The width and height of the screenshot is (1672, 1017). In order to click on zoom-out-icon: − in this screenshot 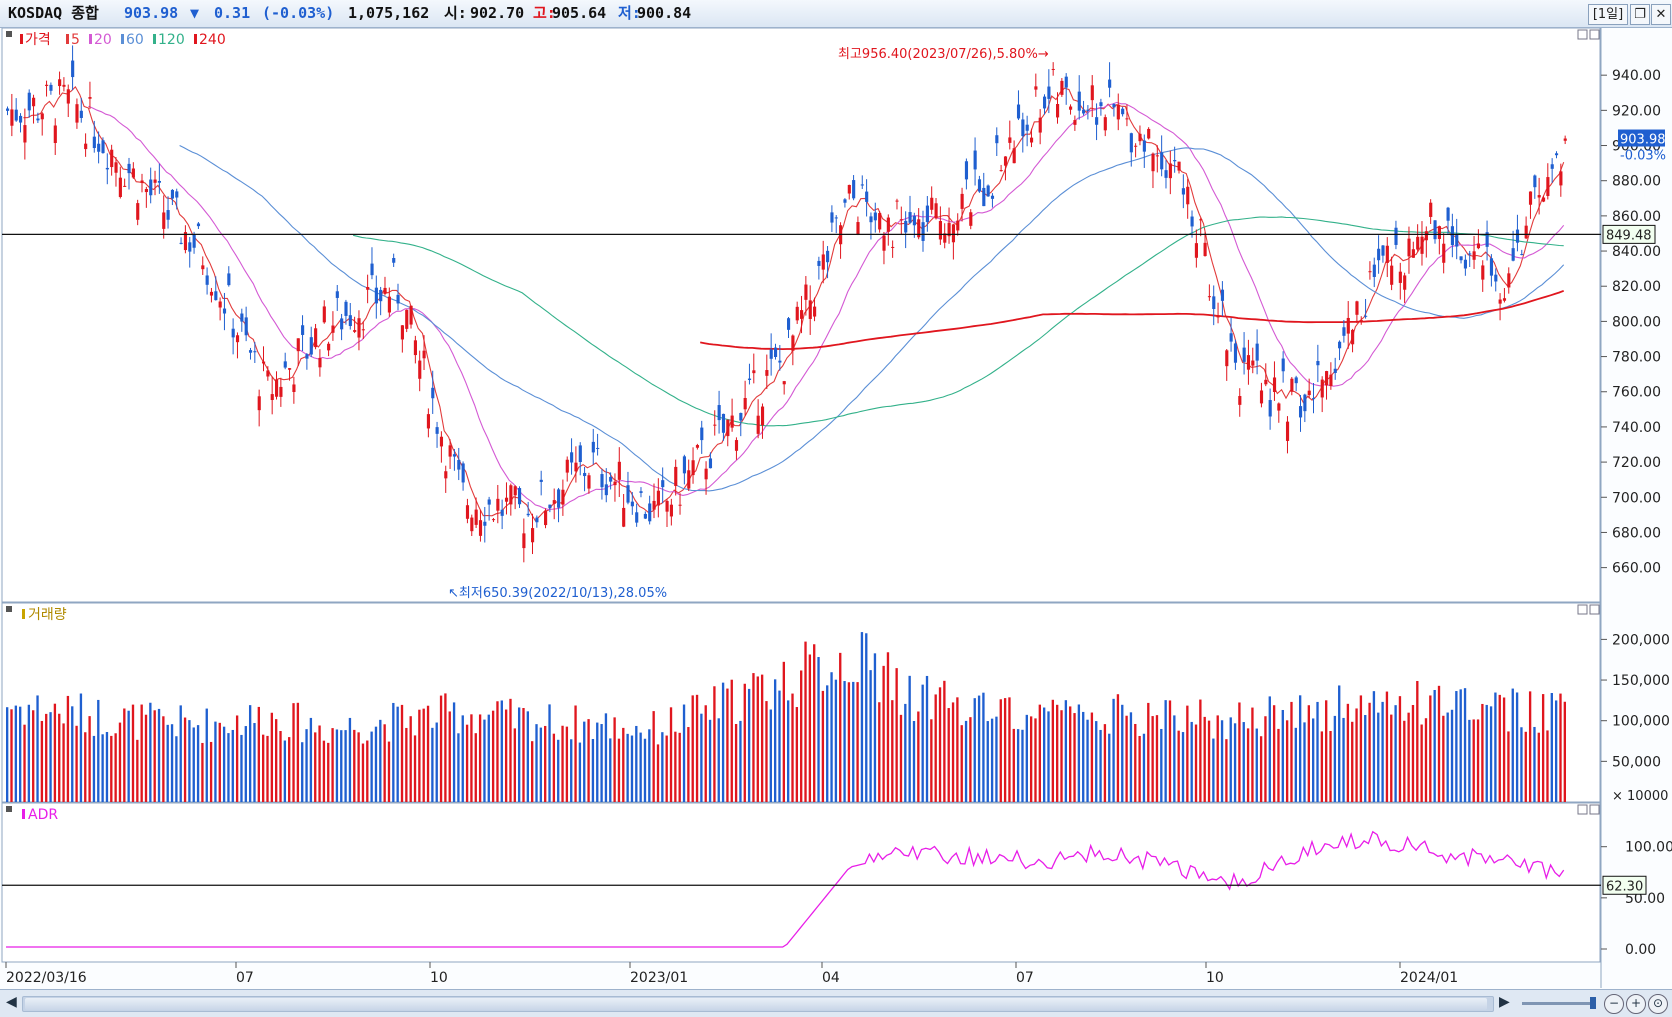, I will do `click(1614, 1004)`.